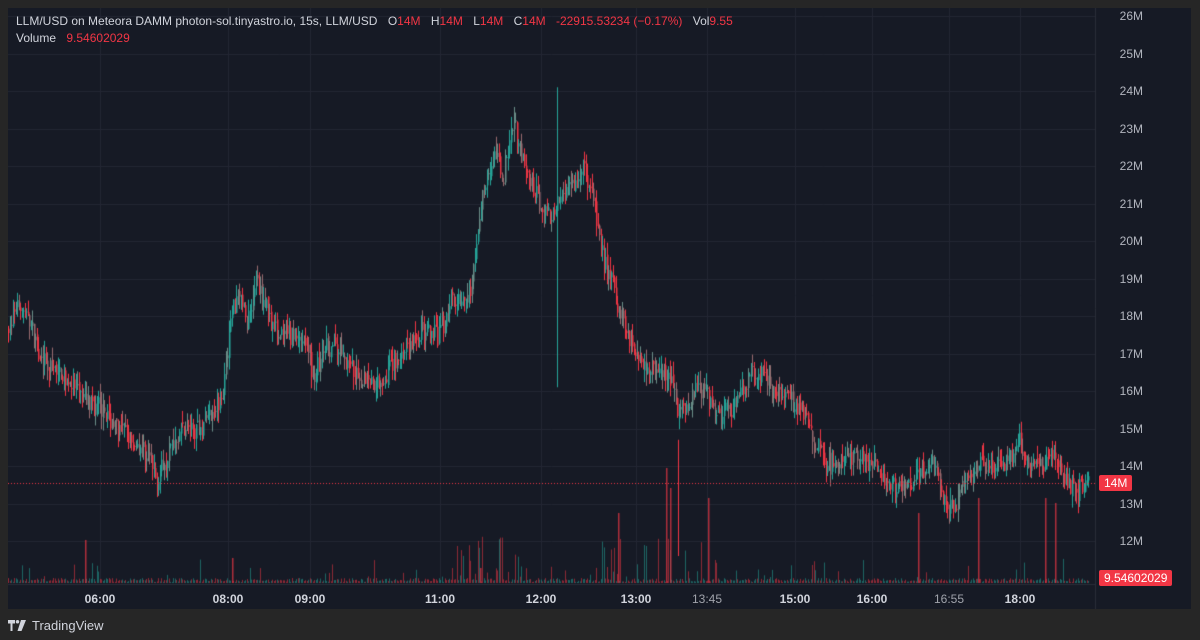 This screenshot has width=1200, height=640. I want to click on volume-title: Volume, so click(36, 38).